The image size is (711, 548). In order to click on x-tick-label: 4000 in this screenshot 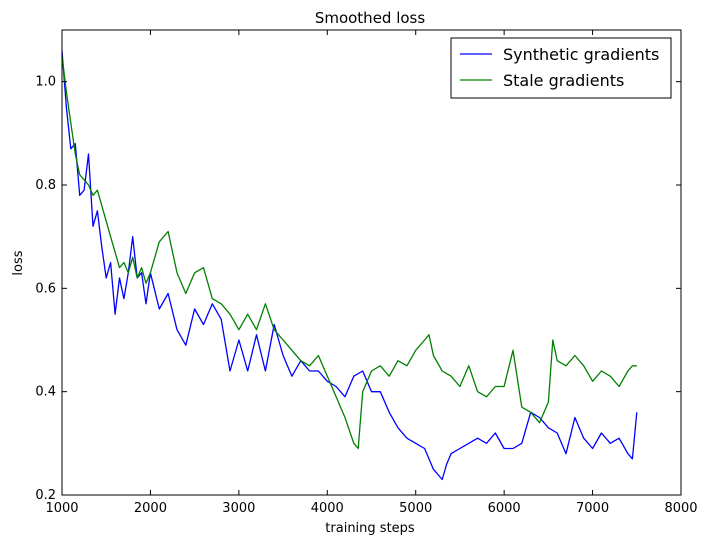, I will do `click(327, 508)`.